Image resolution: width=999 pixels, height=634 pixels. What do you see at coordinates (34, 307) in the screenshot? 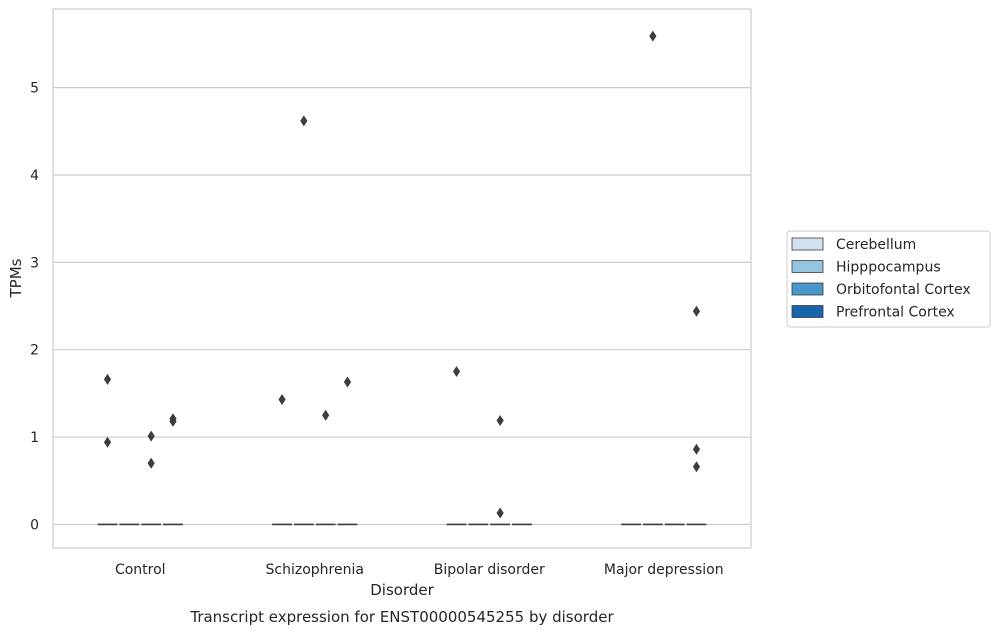
I see `y-tick-labels: 0 1 2 3 4 5` at bounding box center [34, 307].